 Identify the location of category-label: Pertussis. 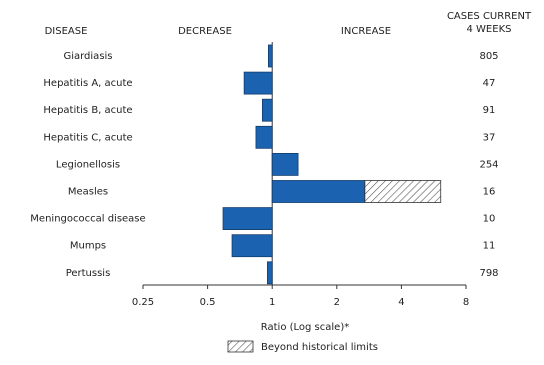
(88, 273).